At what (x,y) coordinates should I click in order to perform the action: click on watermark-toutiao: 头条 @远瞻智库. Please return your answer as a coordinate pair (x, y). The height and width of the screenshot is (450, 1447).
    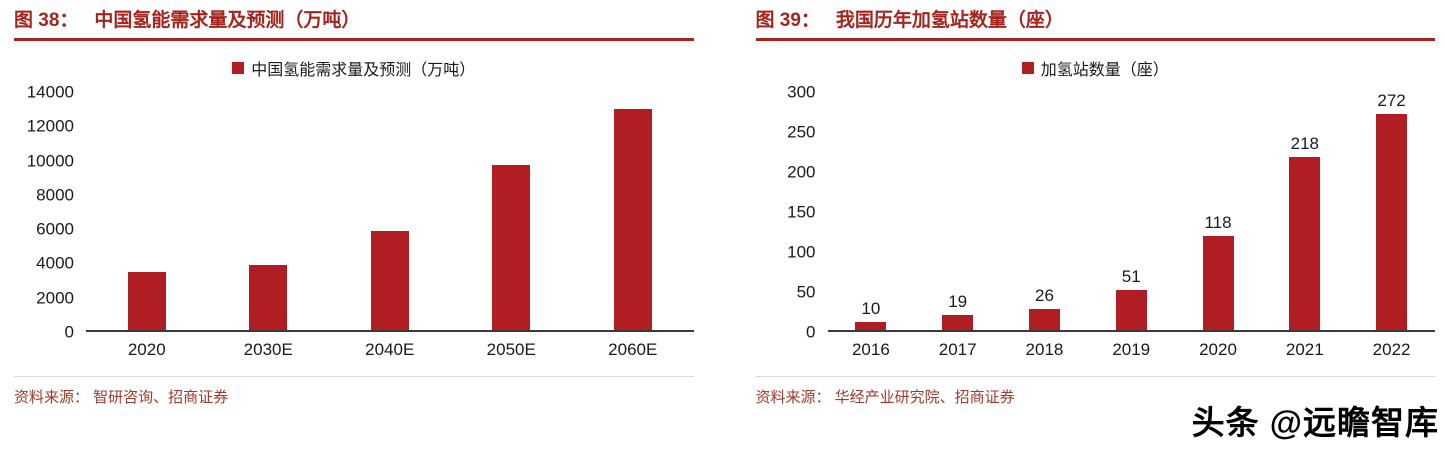
    Looking at the image, I should click on (1315, 420).